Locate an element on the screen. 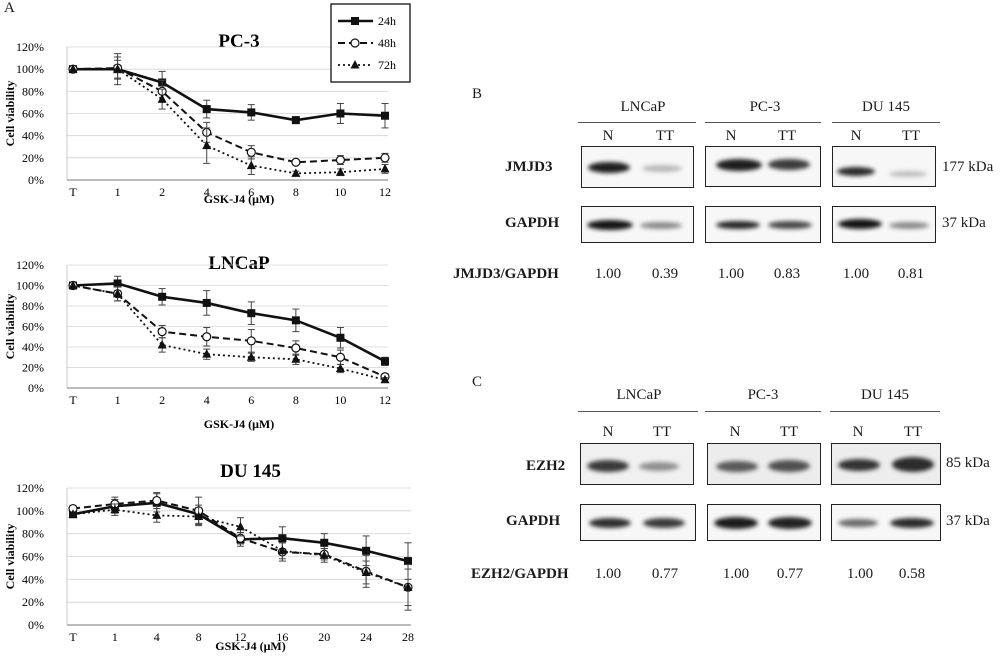  chart-3-title: DU 145 is located at coordinates (250, 471).